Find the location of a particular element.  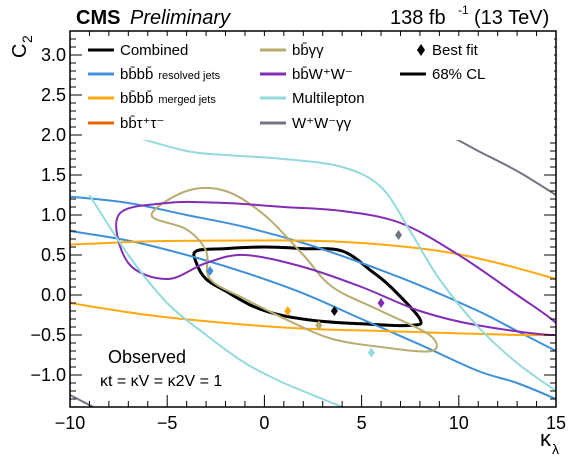

legend-swatch is located at coordinates (421, 50).